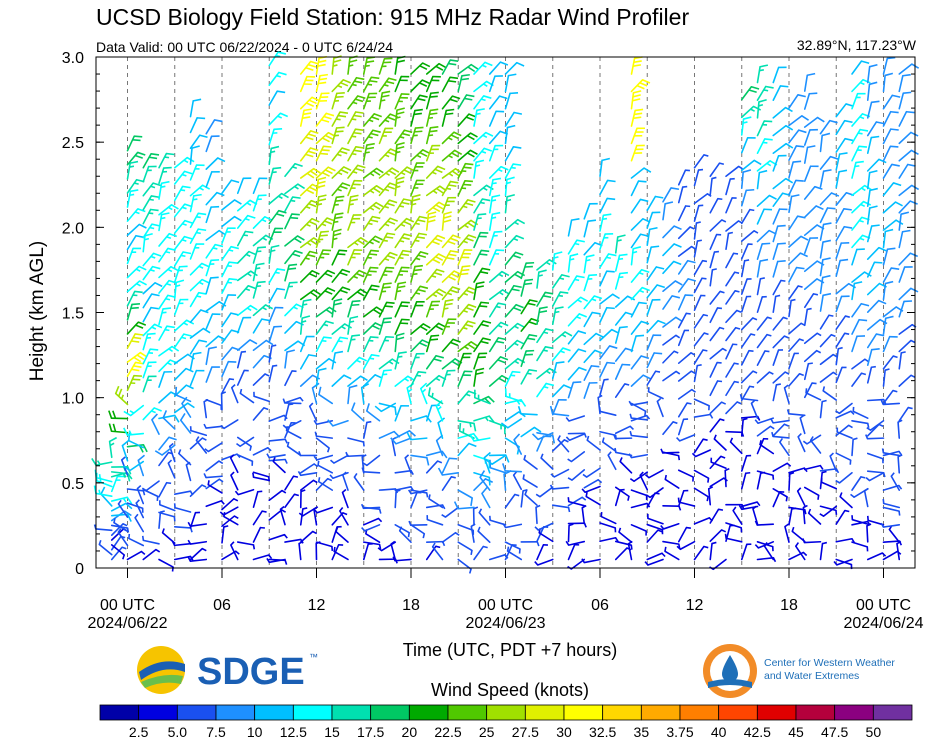 The image size is (952, 747). Describe the element at coordinates (255, 732) in the screenshot. I see `colorbar-label: 10` at that location.